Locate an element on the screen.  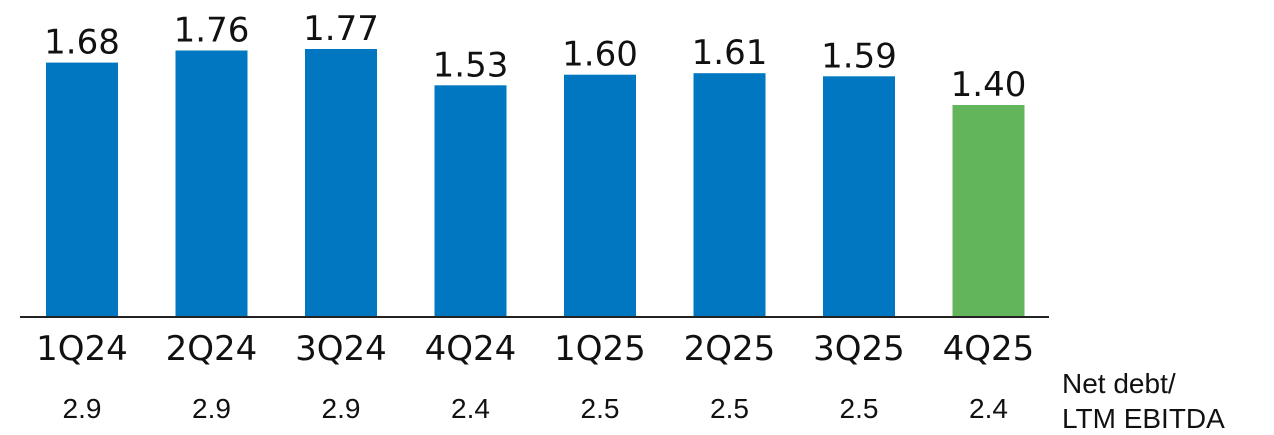
ratio-row-label-line1: Net debt/ is located at coordinates (1119, 383).